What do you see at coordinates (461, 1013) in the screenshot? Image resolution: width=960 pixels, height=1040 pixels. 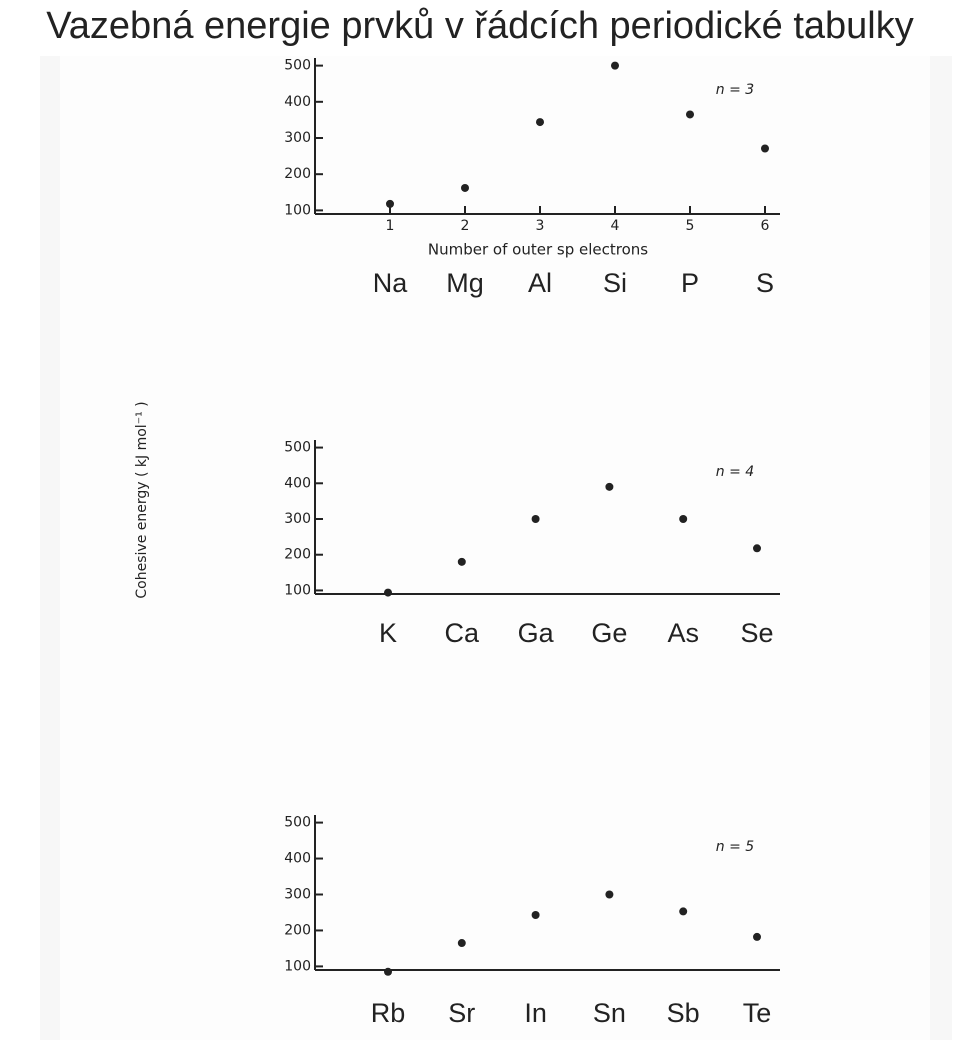 I see `element-label: Sr` at bounding box center [461, 1013].